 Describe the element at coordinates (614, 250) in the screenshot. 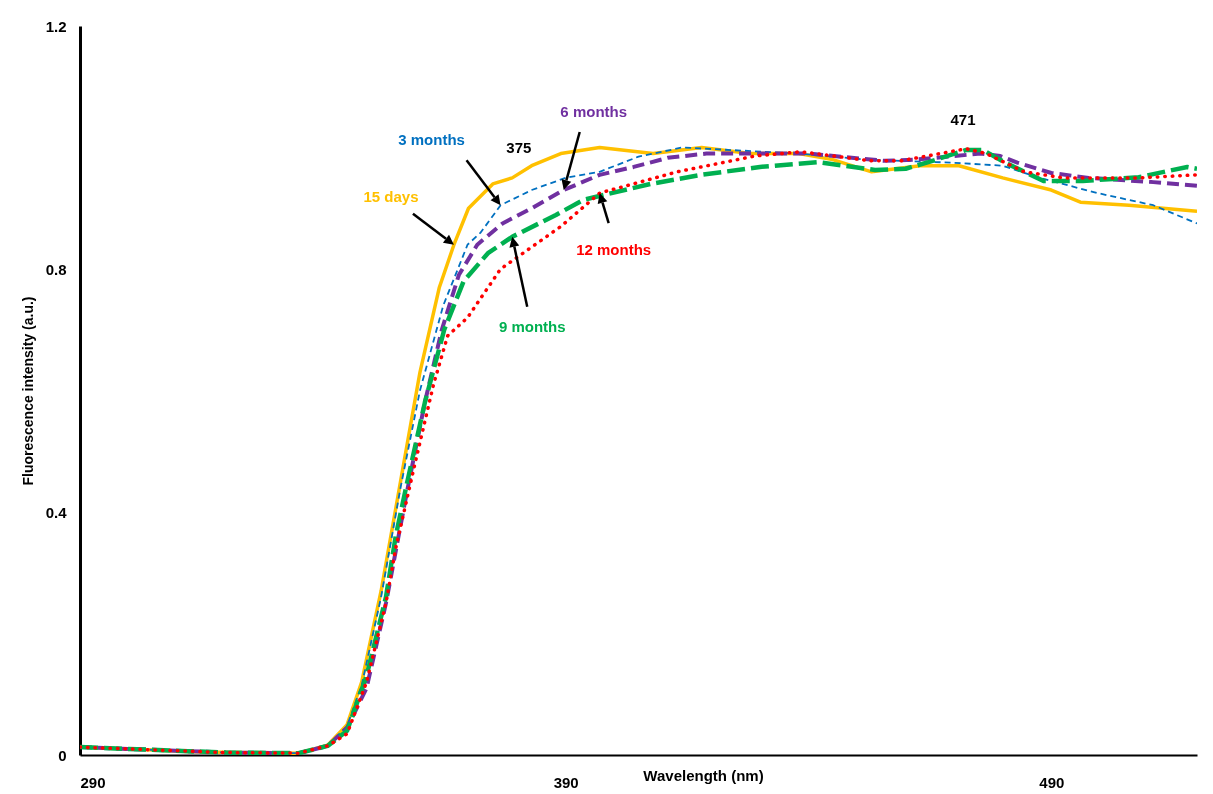

I see `series-label: 12 months` at that location.